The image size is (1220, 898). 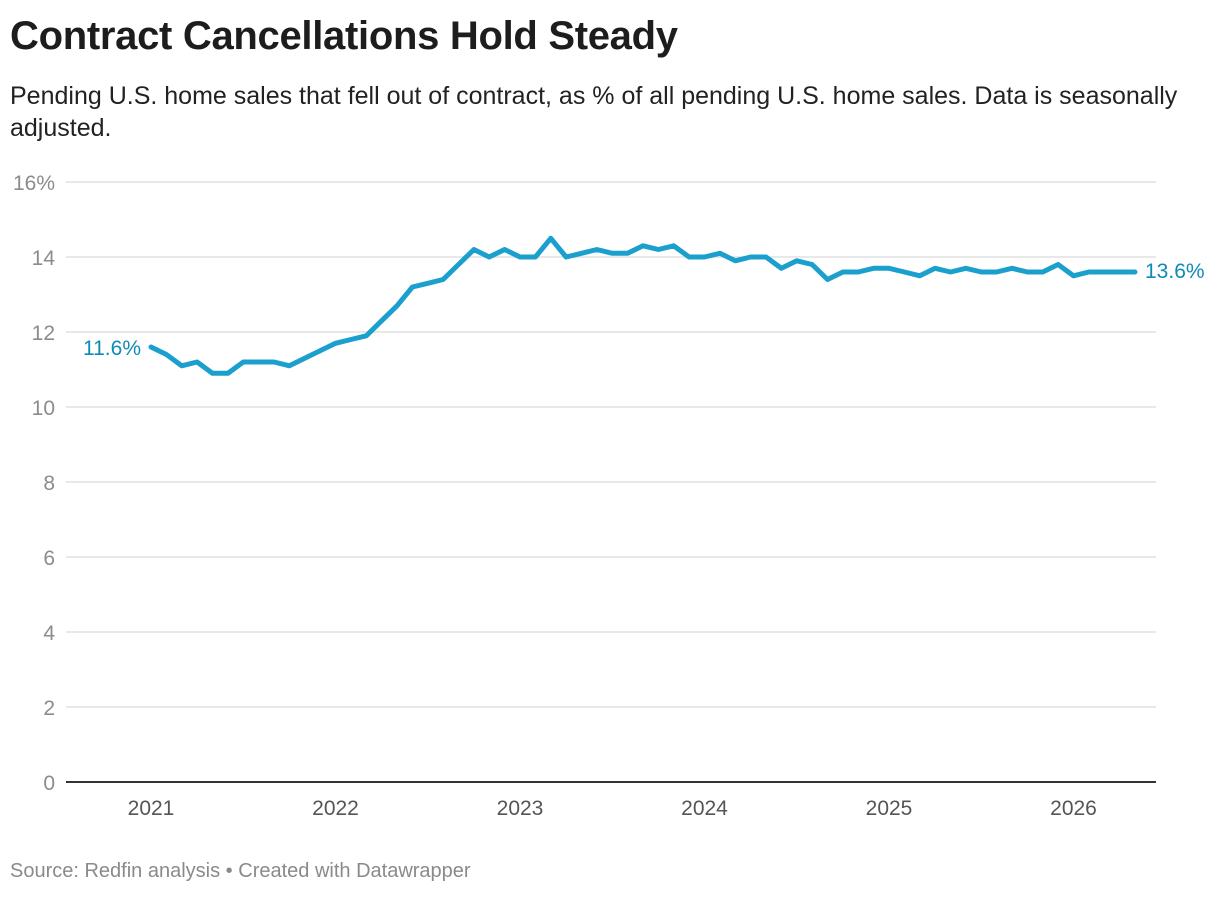 I want to click on series-line, so click(x=643, y=305).